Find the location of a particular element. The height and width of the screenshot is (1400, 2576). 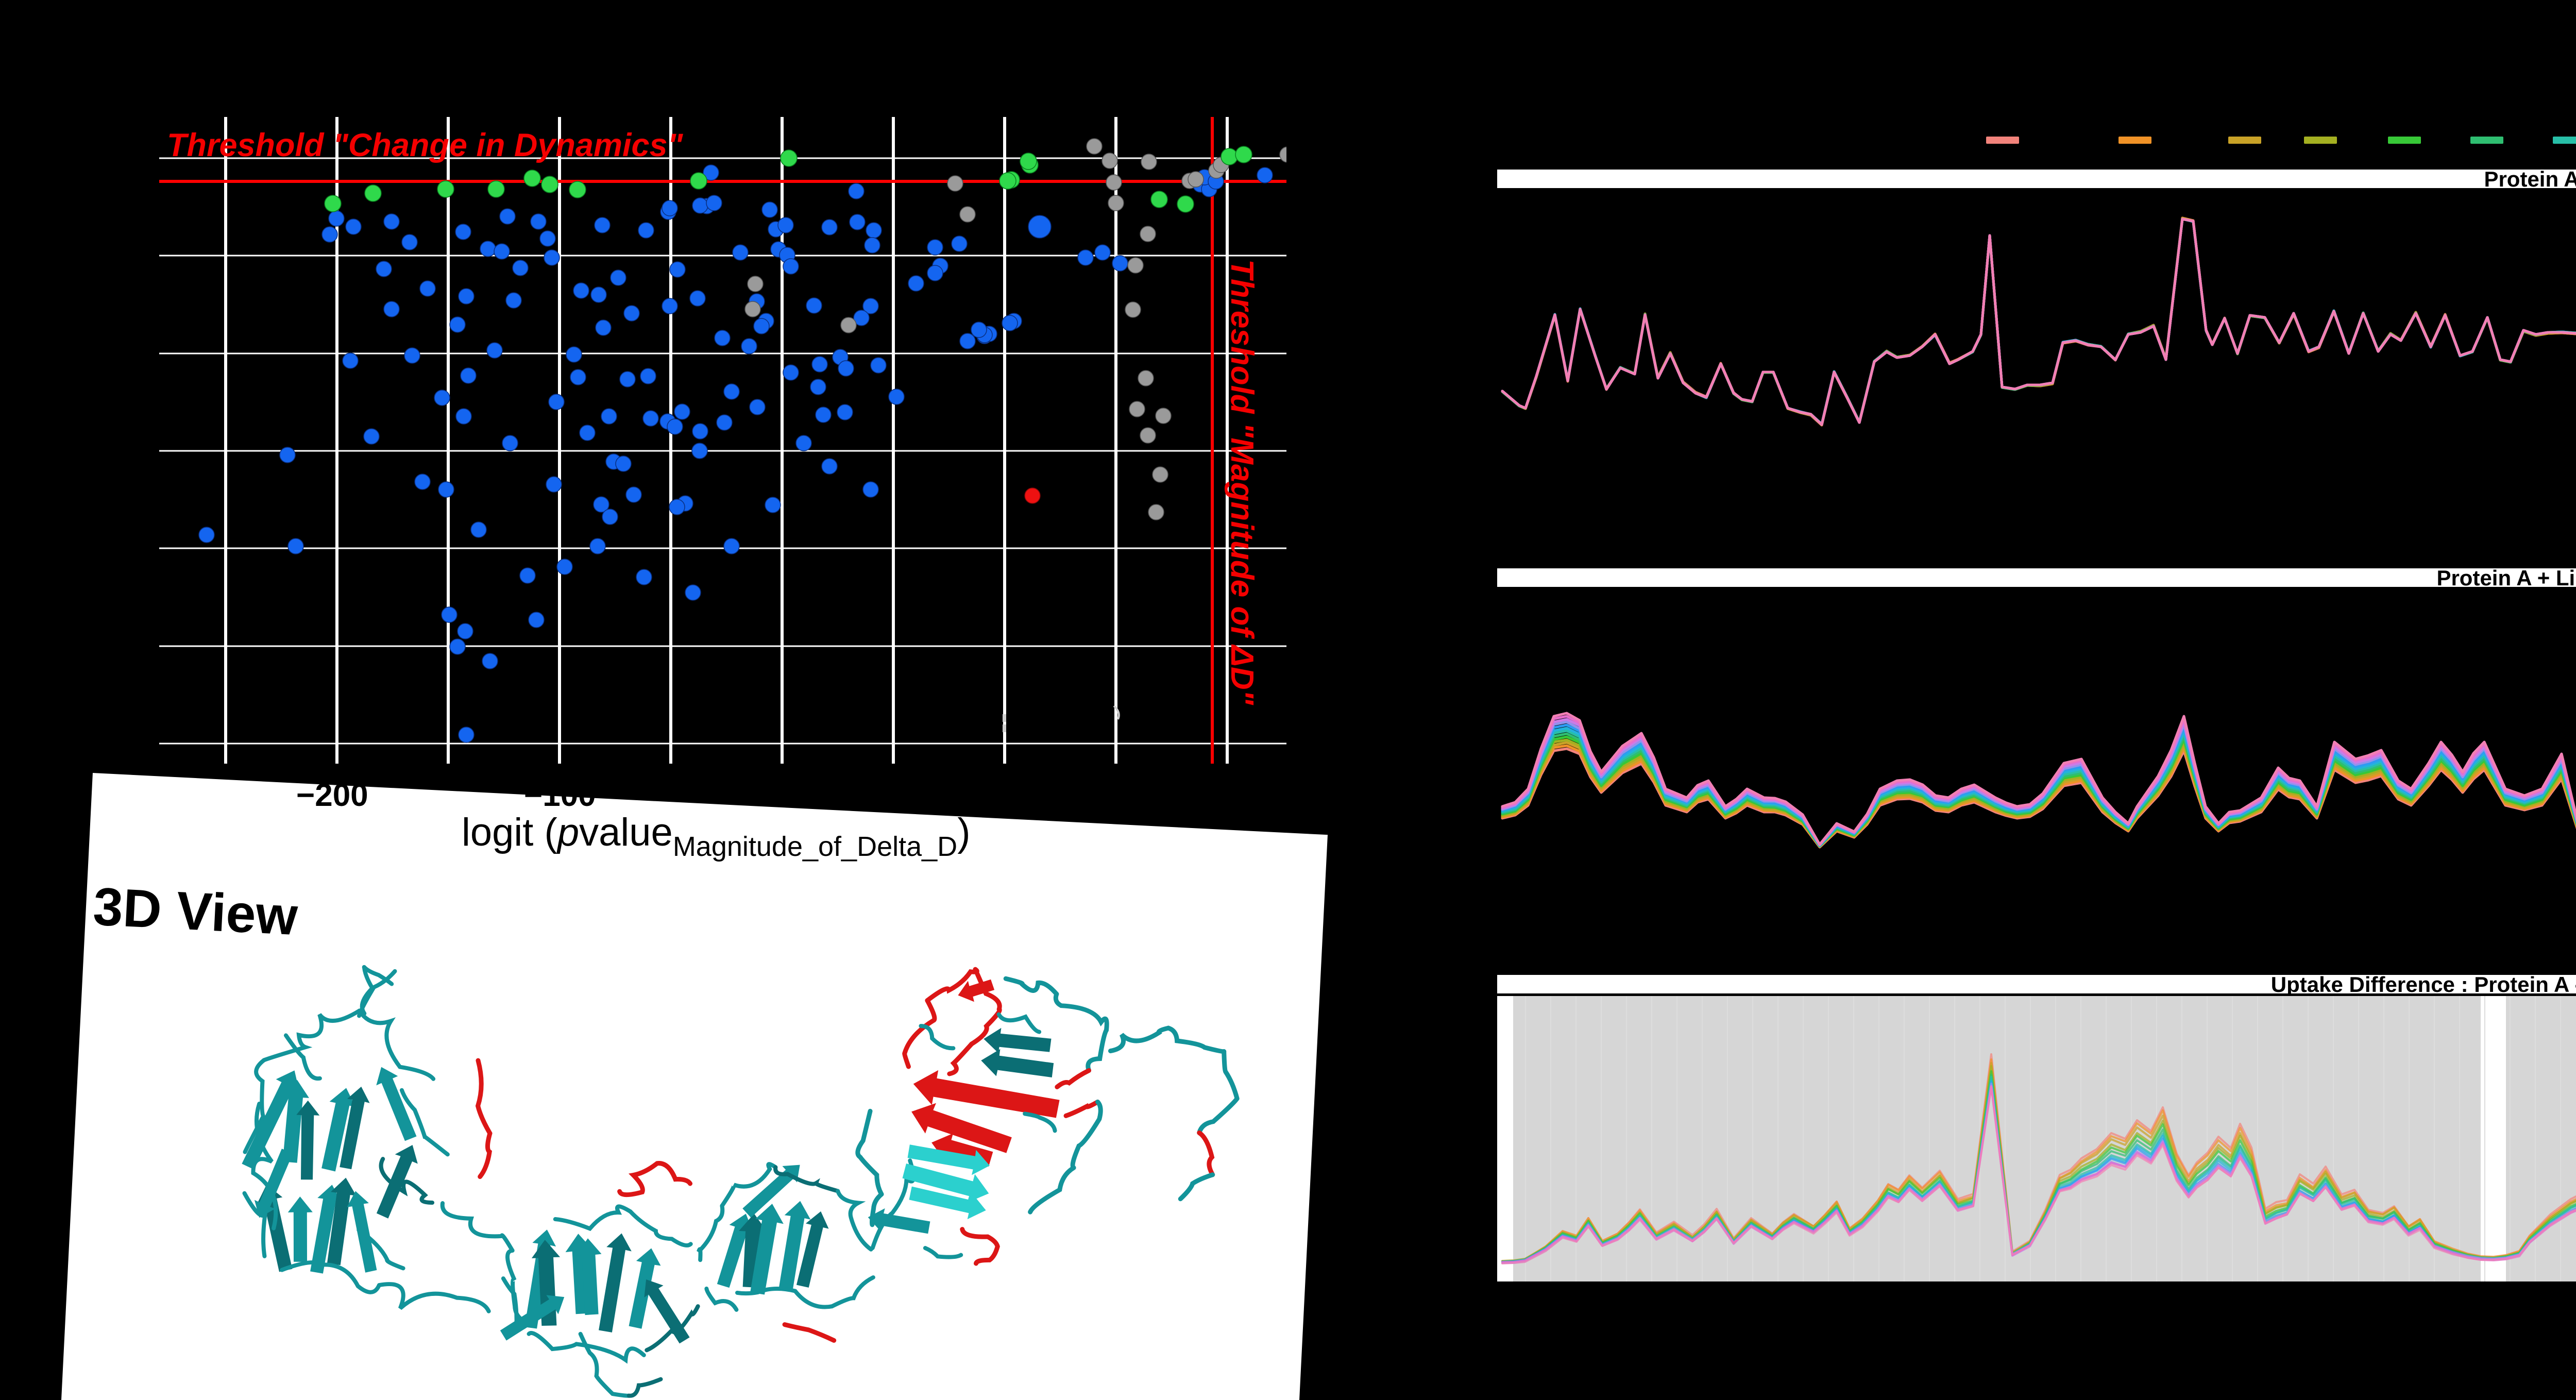

svg-text: Protein A + Ligand is located at coordinates (2506, 578).